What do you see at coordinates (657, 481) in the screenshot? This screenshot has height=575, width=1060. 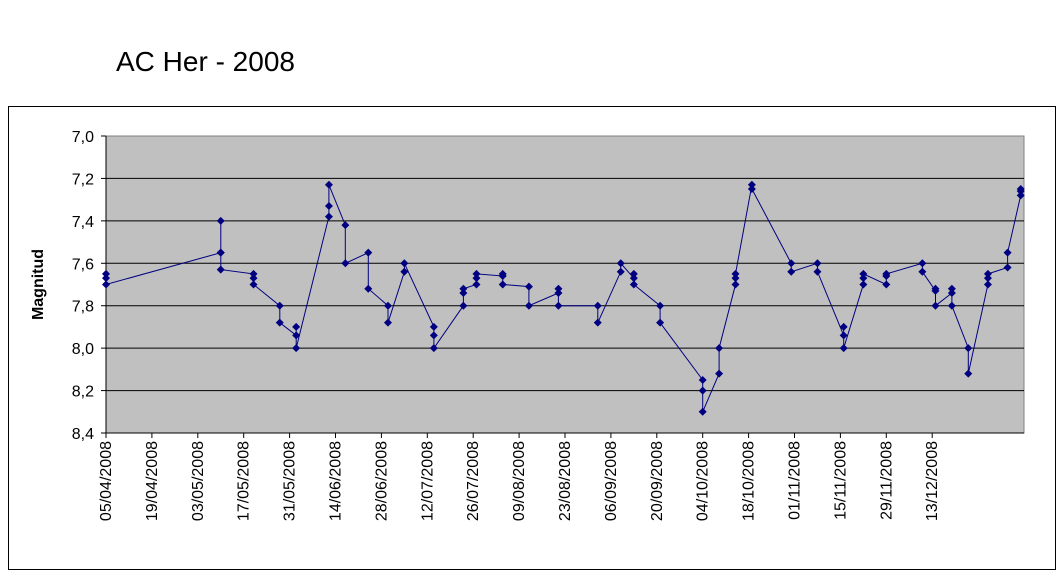 I see `x-tick-label: 20/09/2008` at bounding box center [657, 481].